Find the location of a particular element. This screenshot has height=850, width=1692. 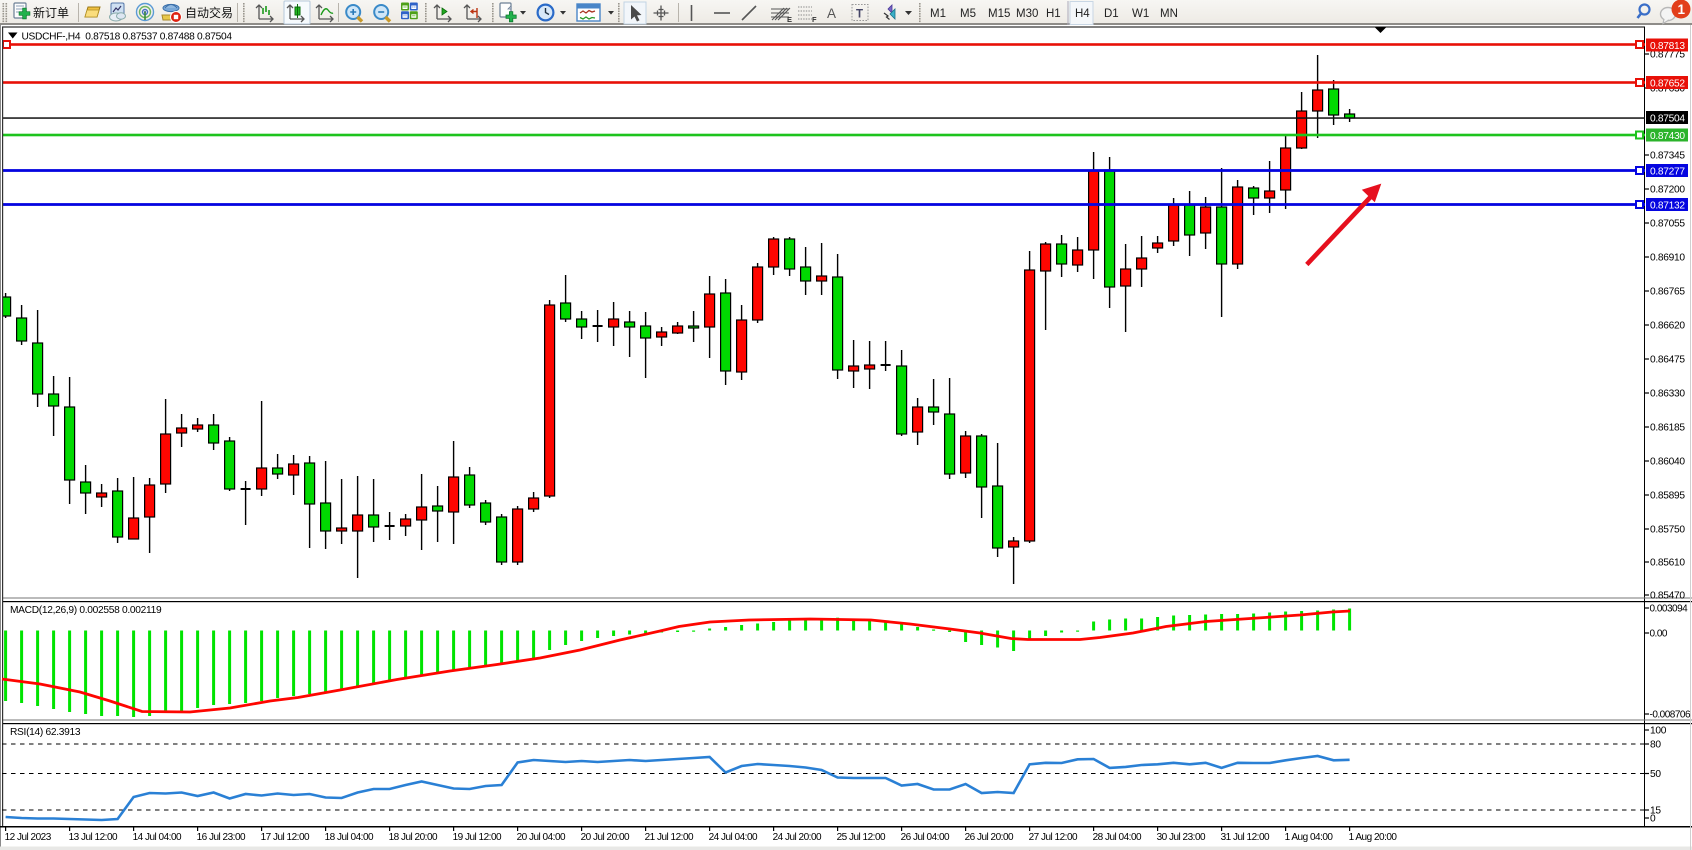

svg-text: A is located at coordinates (831, 13).